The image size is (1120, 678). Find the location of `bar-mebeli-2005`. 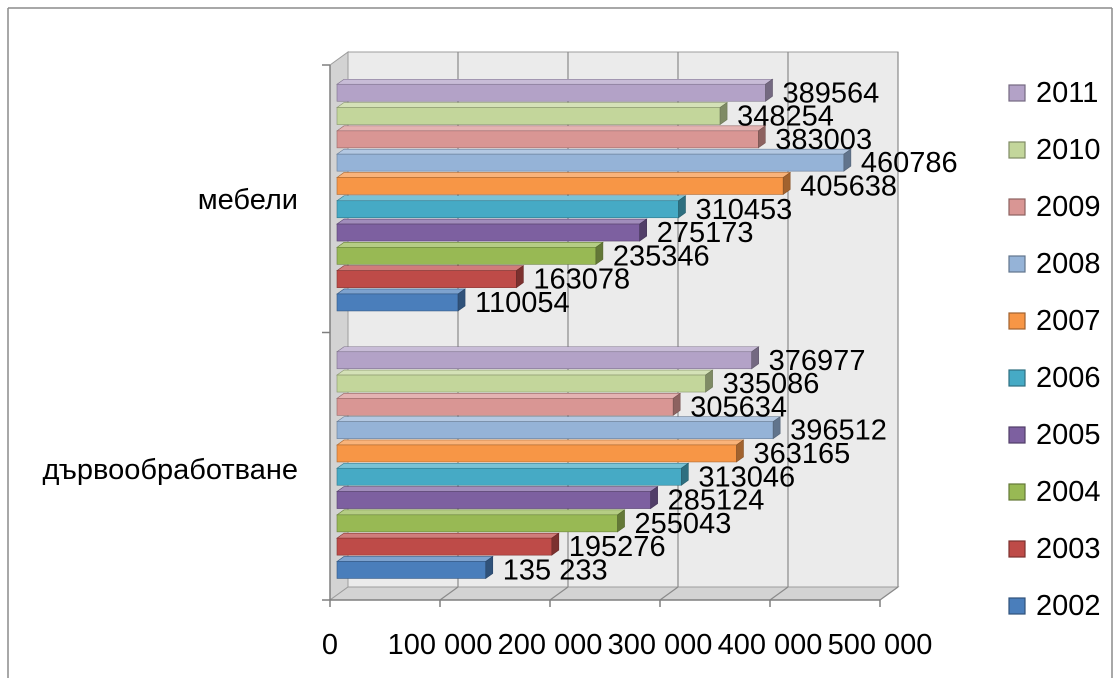

bar-mebeli-2005 is located at coordinates (492, 230).